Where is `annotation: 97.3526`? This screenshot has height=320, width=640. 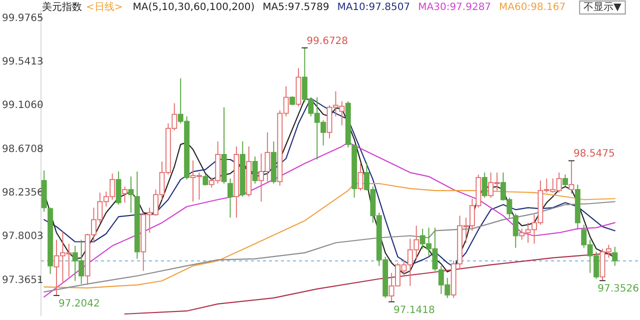
annotation: 97.3526 is located at coordinates (618, 289).